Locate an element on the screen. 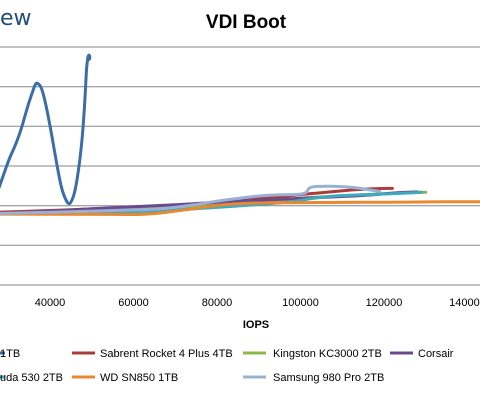 This screenshot has height=401, width=480. chart-title: VDI Boot is located at coordinates (246, 22).